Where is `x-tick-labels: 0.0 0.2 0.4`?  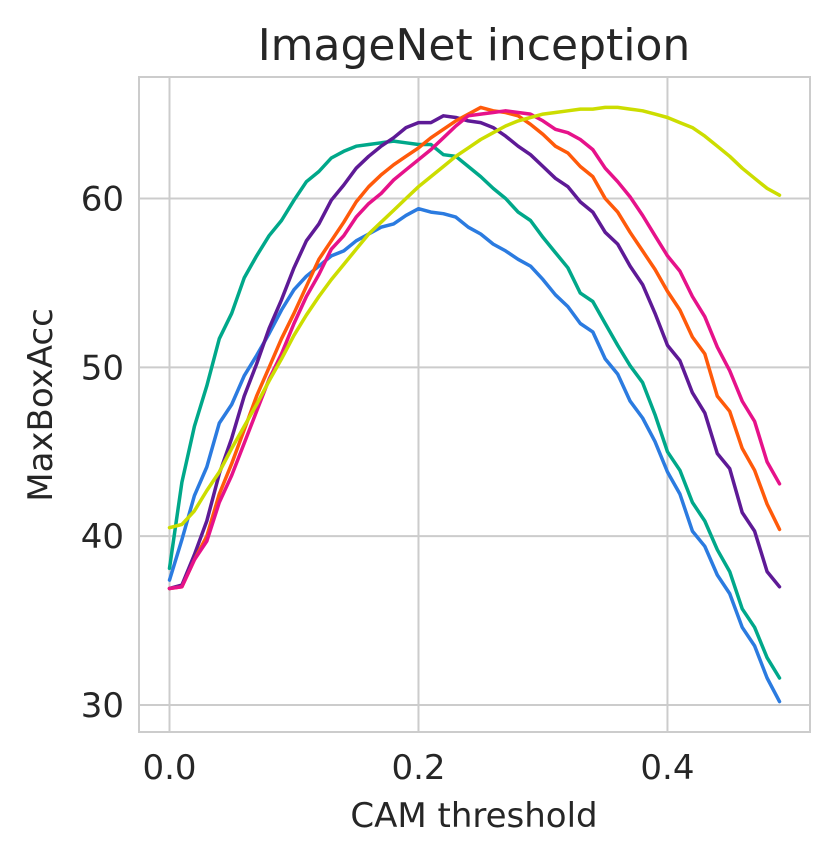
x-tick-labels: 0.0 0.2 0.4 is located at coordinates (418, 768).